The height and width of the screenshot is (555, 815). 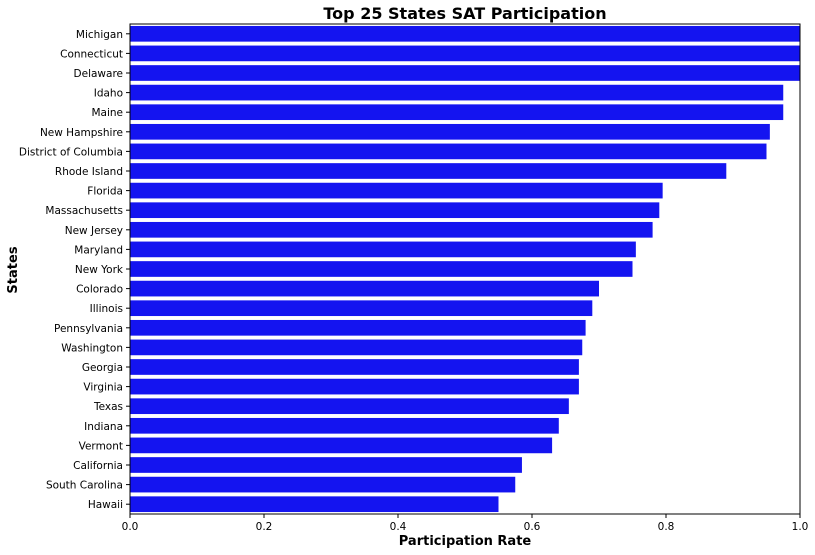 What do you see at coordinates (108, 407) in the screenshot?
I see `y-tick-label: Texas` at bounding box center [108, 407].